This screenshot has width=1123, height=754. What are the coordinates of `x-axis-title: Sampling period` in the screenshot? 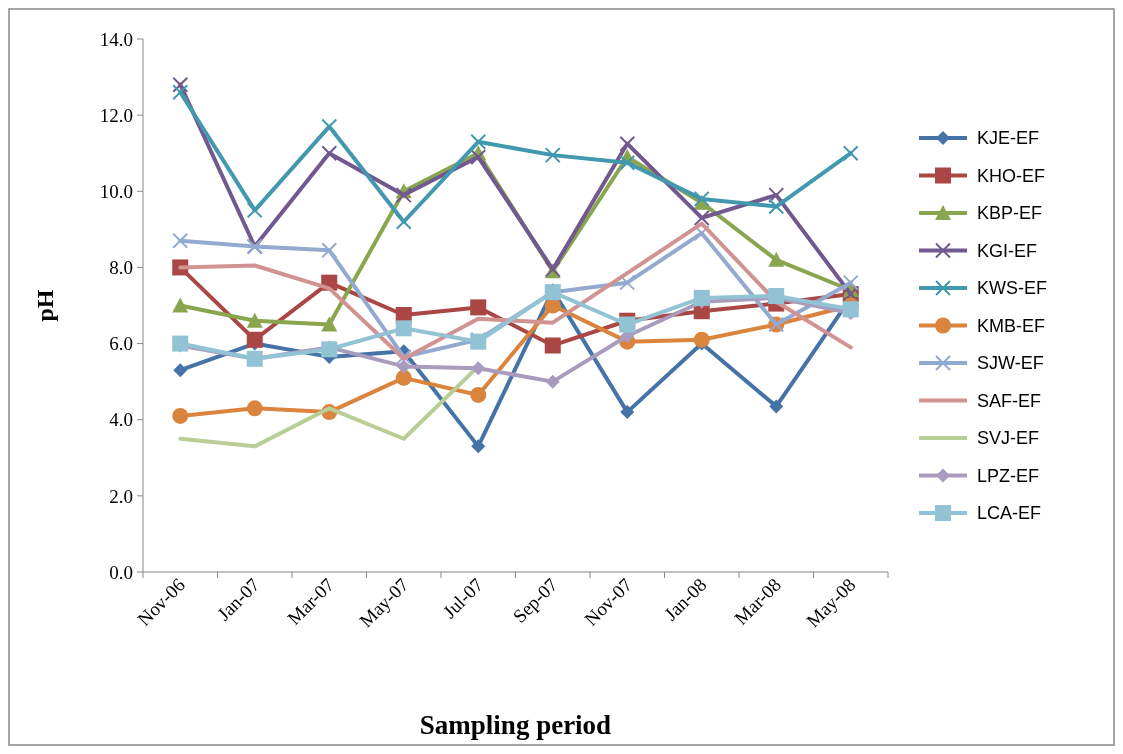 It's located at (515, 725).